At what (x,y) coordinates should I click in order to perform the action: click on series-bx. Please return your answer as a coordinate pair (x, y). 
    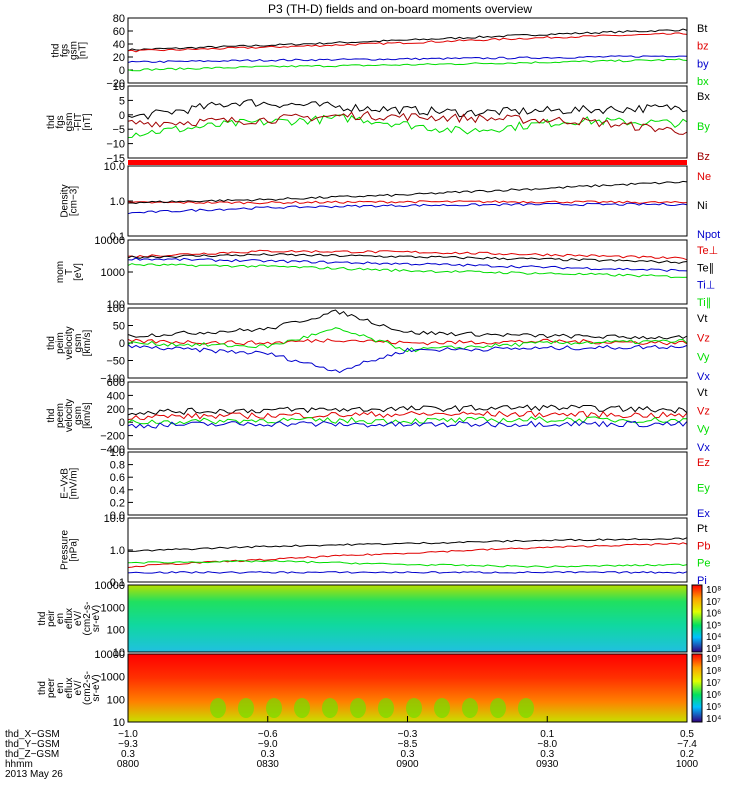
    Looking at the image, I should click on (407, 65).